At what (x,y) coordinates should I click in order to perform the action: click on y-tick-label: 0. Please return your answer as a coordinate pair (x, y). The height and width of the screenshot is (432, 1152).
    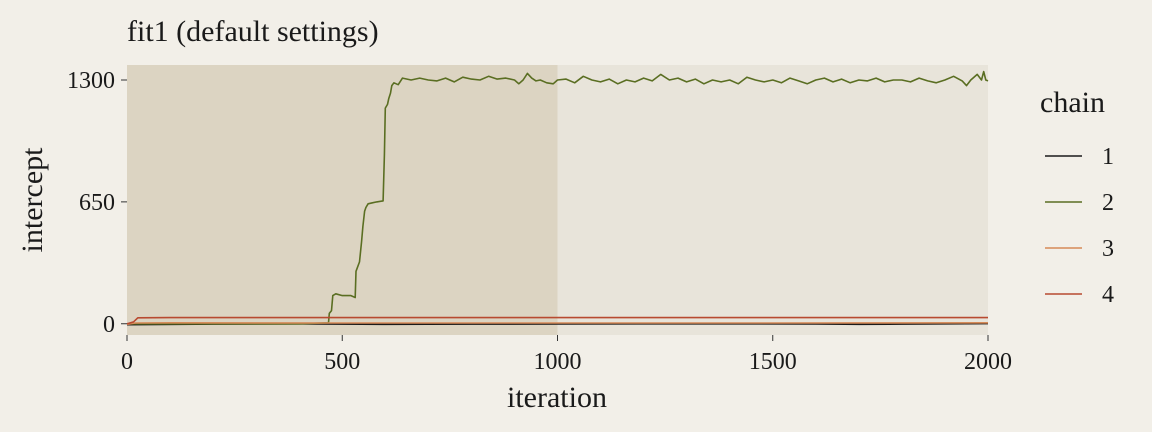
    Looking at the image, I should click on (109, 325).